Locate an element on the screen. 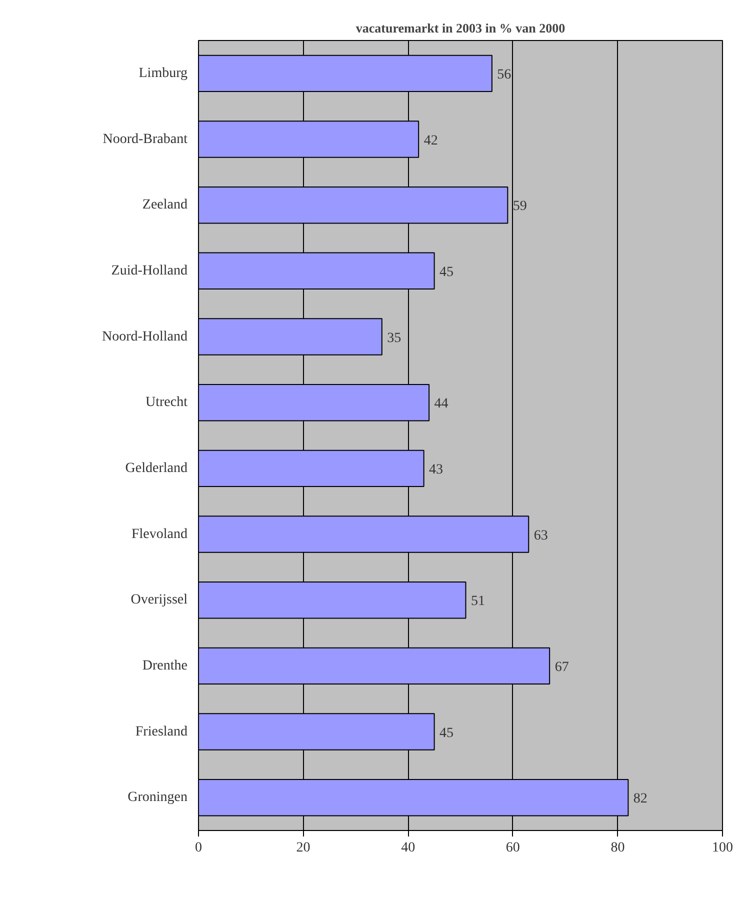  y-tick-label: Friesland is located at coordinates (161, 732).